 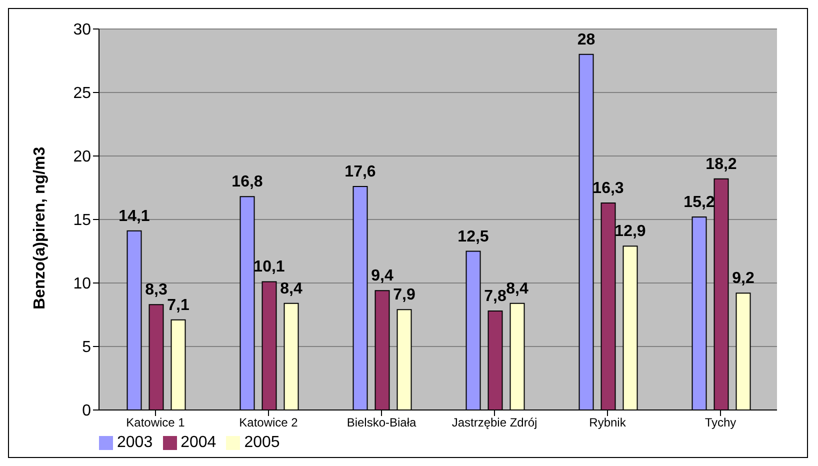 What do you see at coordinates (247, 182) in the screenshot?
I see `data-label: 16,8` at bounding box center [247, 182].